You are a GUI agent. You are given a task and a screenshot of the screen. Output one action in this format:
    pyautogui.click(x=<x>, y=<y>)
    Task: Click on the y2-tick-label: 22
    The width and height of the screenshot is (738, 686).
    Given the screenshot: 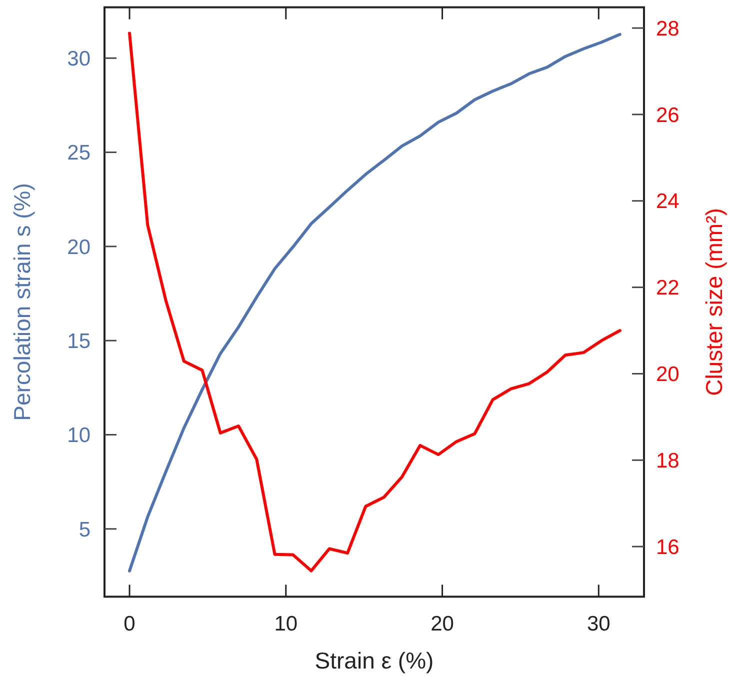 What is the action you would take?
    pyautogui.click(x=668, y=288)
    